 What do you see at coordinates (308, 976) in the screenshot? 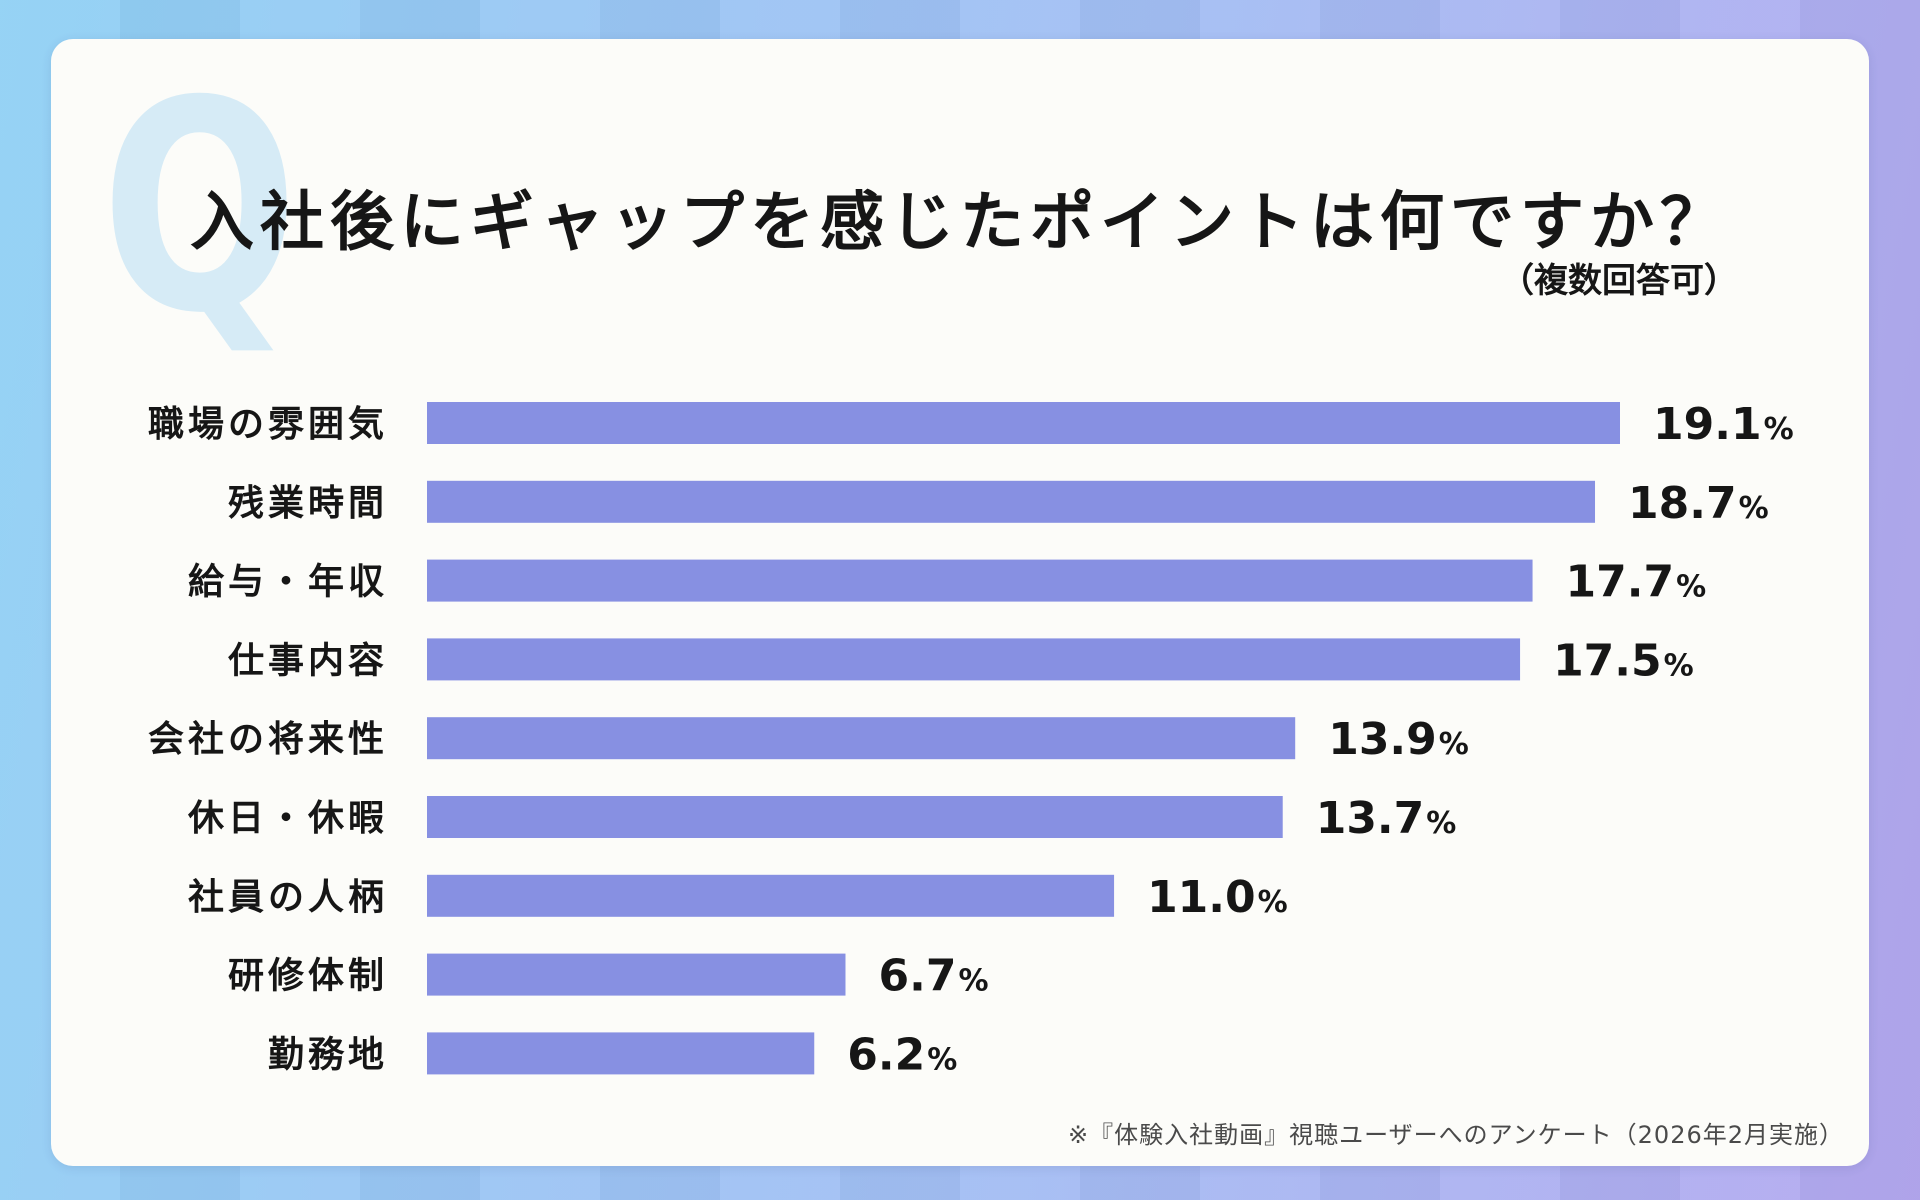
I see `category-label: 研修体制` at bounding box center [308, 976].